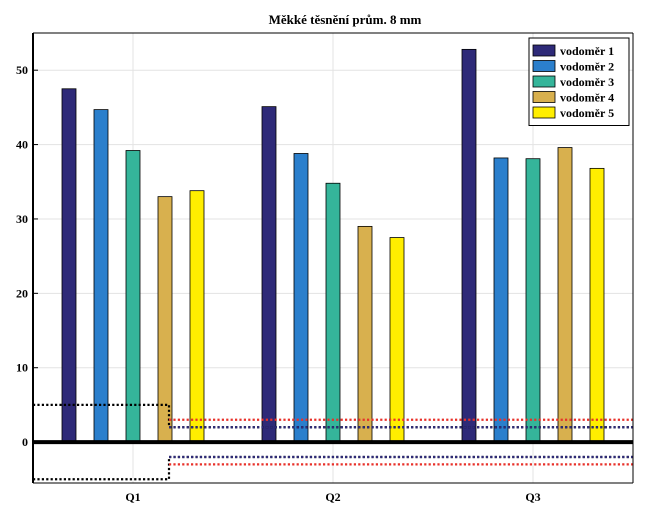 The image size is (650, 517). I want to click on legend-label-1: vodoměr 1, so click(587, 51).